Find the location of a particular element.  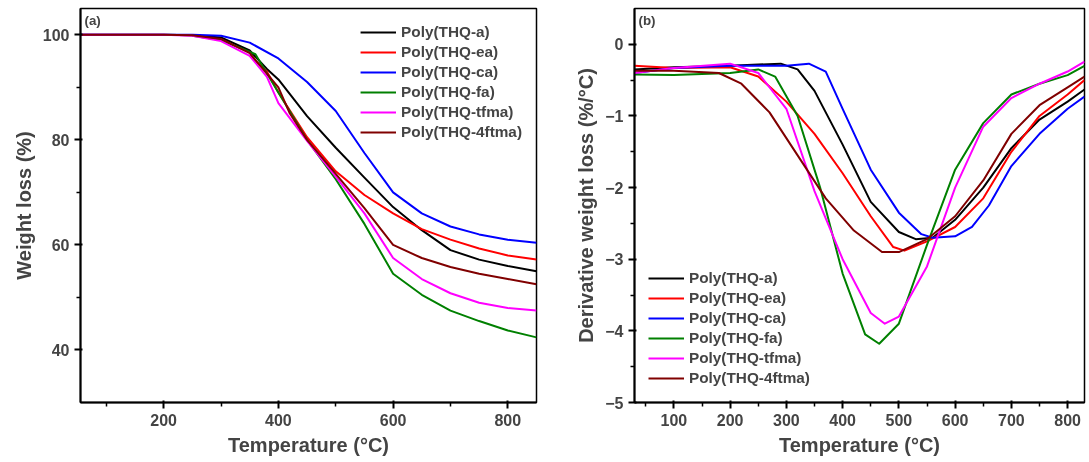

annotation: (b) is located at coordinates (647, 20).